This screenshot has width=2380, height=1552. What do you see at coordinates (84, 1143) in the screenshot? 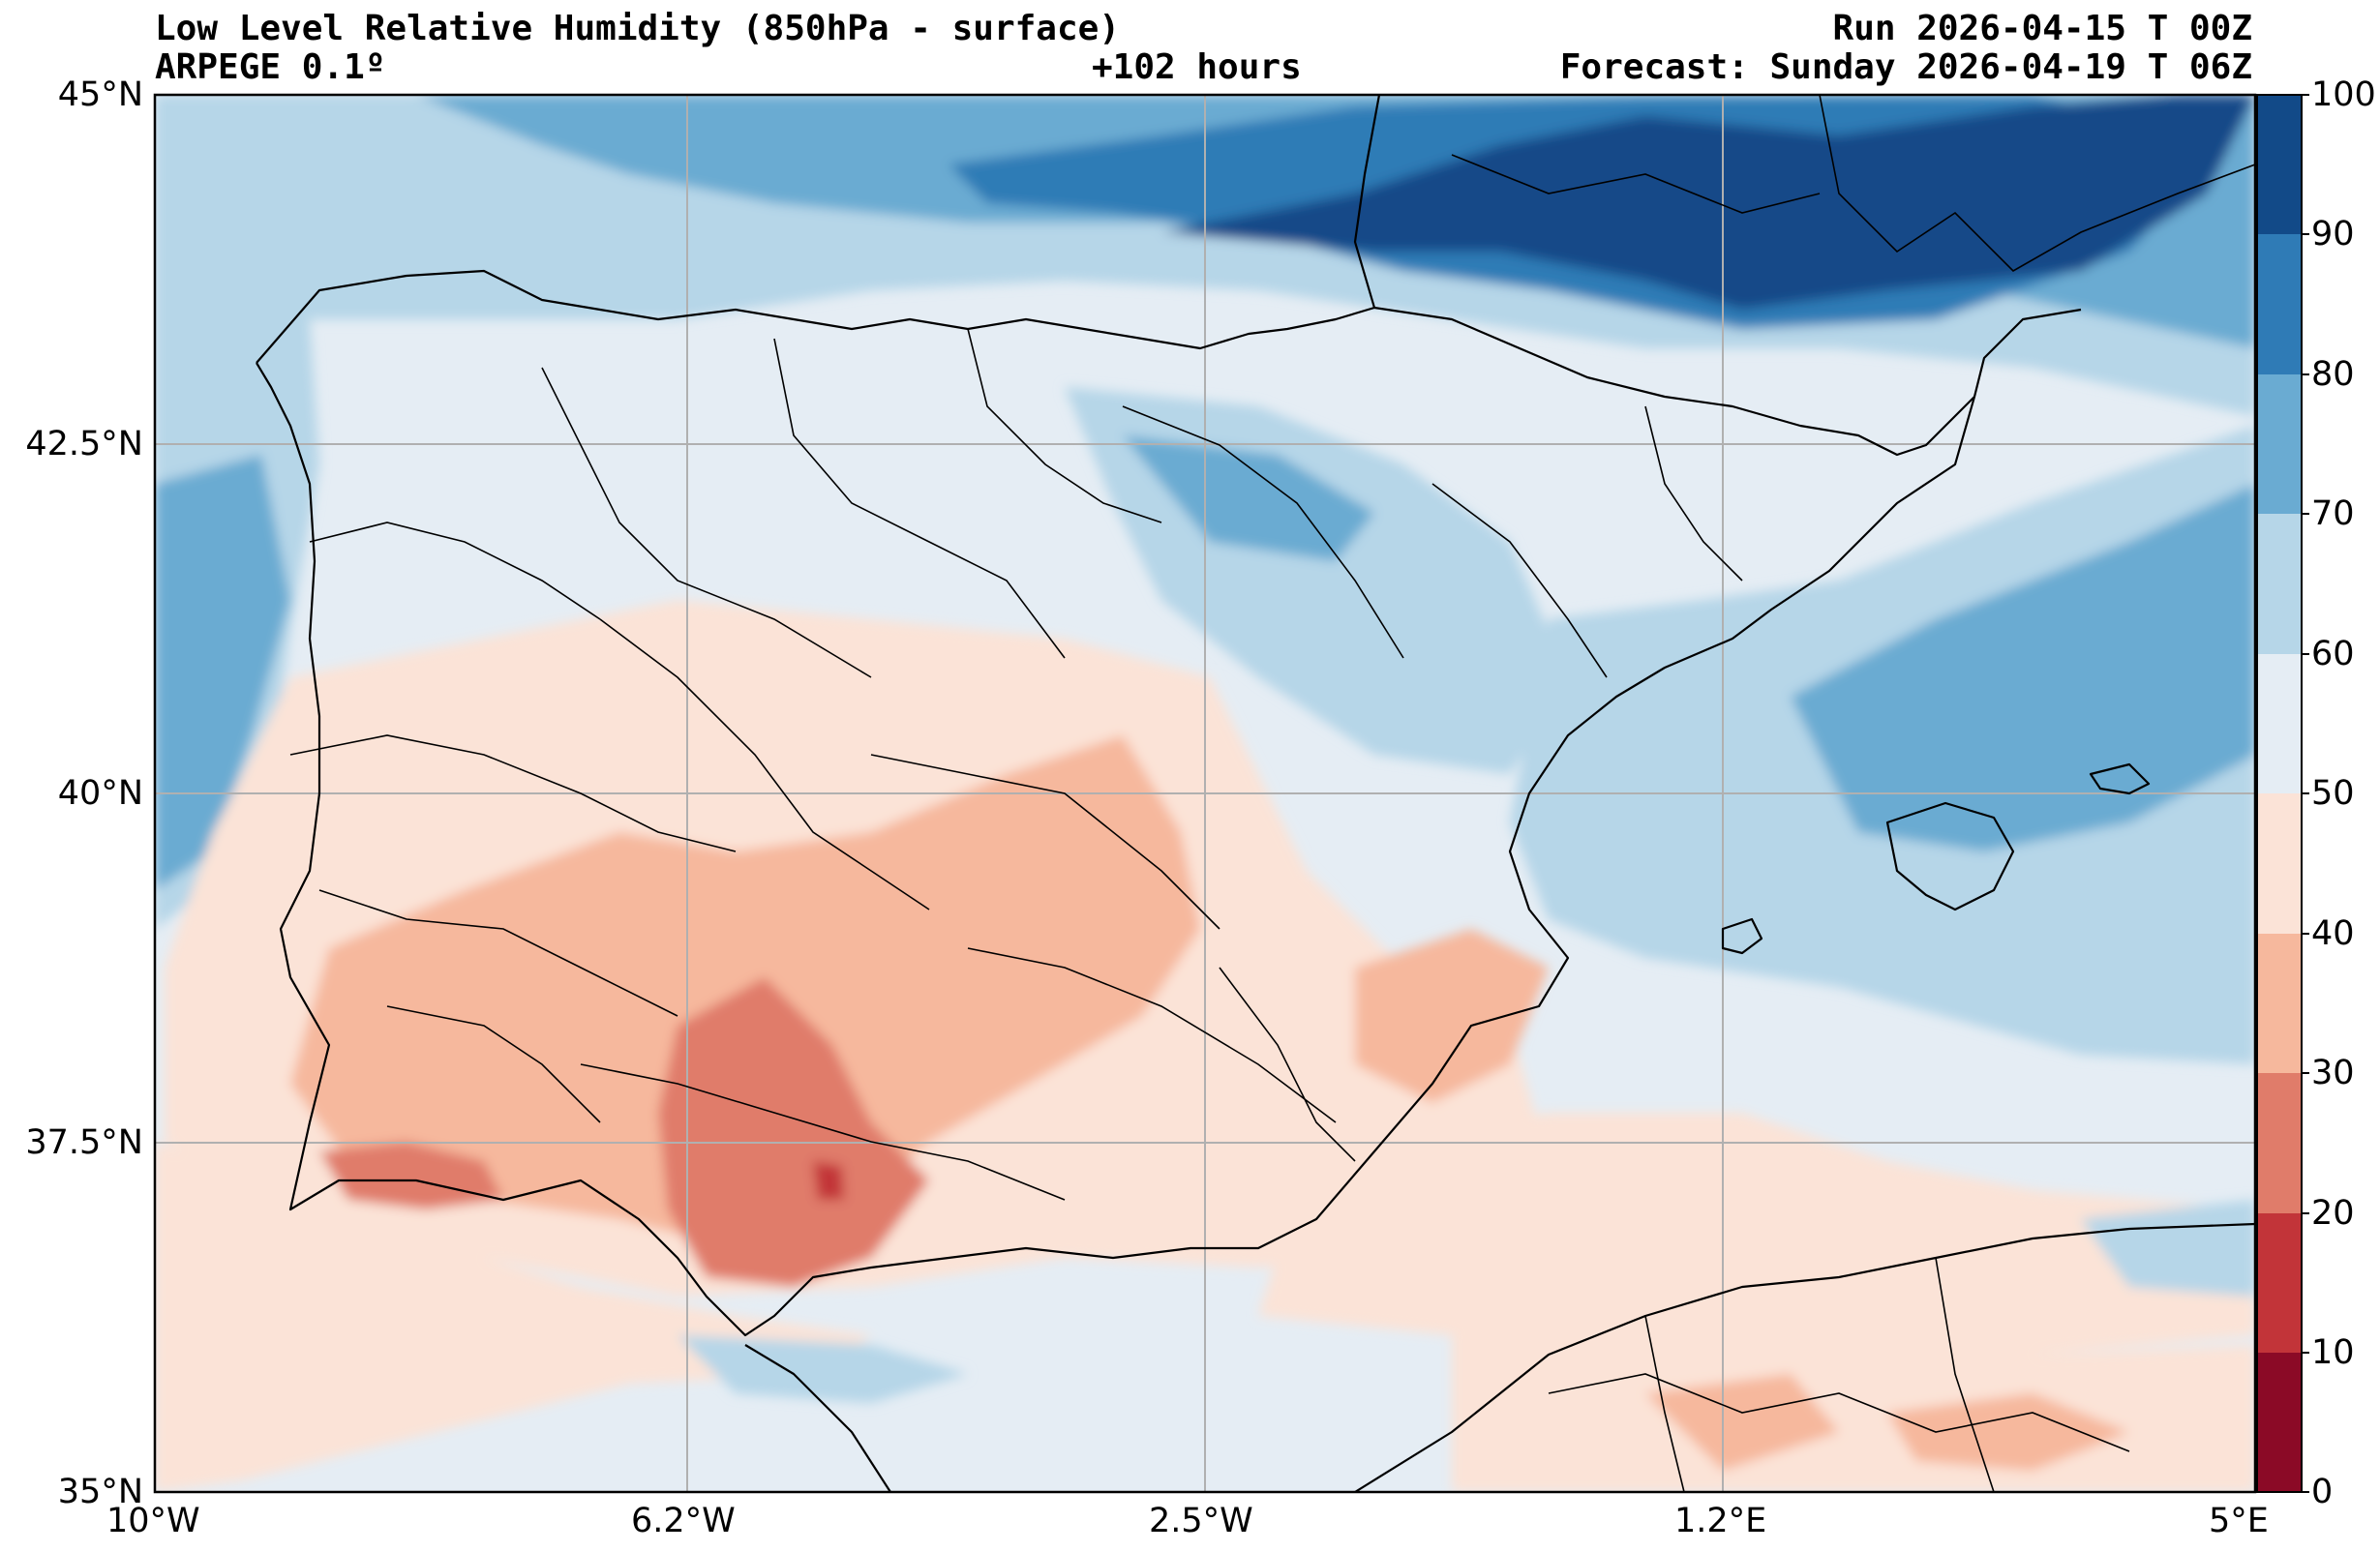
I see `lat-tick-label: 37.5°N` at bounding box center [84, 1143].